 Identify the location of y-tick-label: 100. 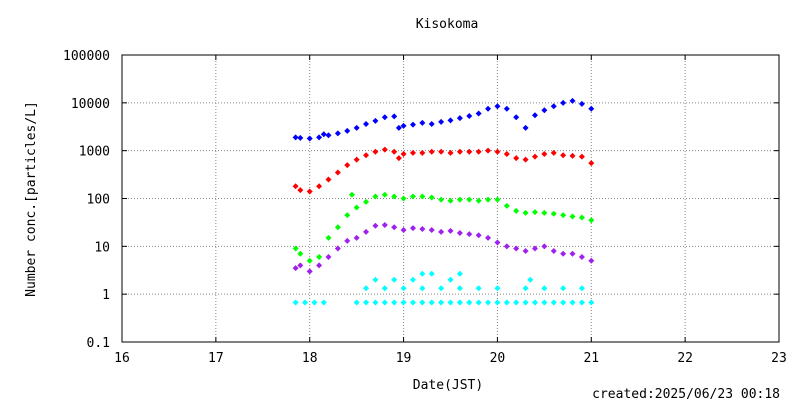
(98, 200).